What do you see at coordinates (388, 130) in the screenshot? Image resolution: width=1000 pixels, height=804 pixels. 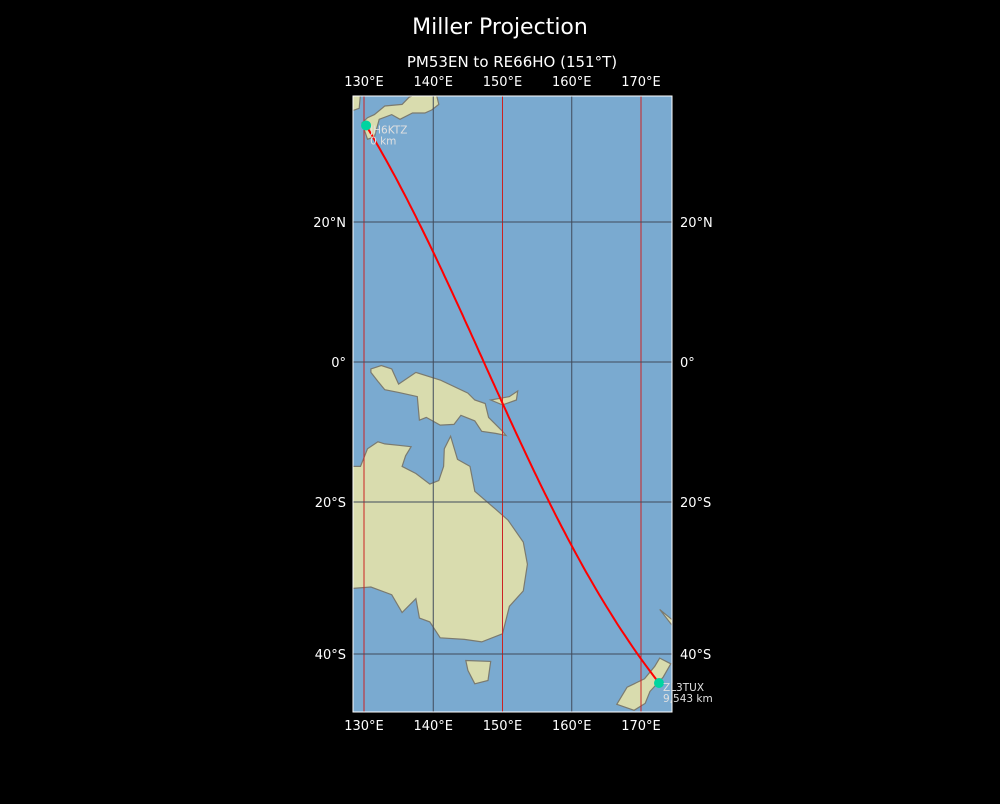 I see `station-callsign: JH6KTZ` at bounding box center [388, 130].